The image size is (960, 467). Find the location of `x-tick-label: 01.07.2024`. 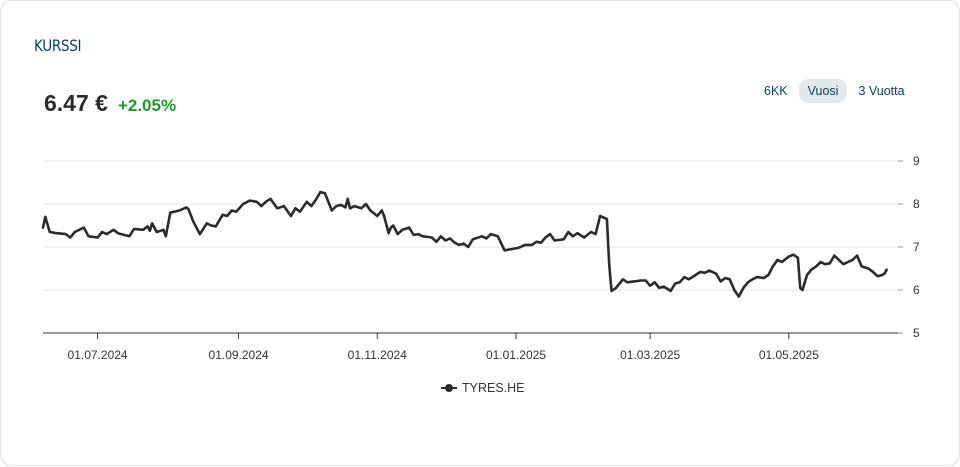

x-tick-label: 01.07.2024 is located at coordinates (98, 355).